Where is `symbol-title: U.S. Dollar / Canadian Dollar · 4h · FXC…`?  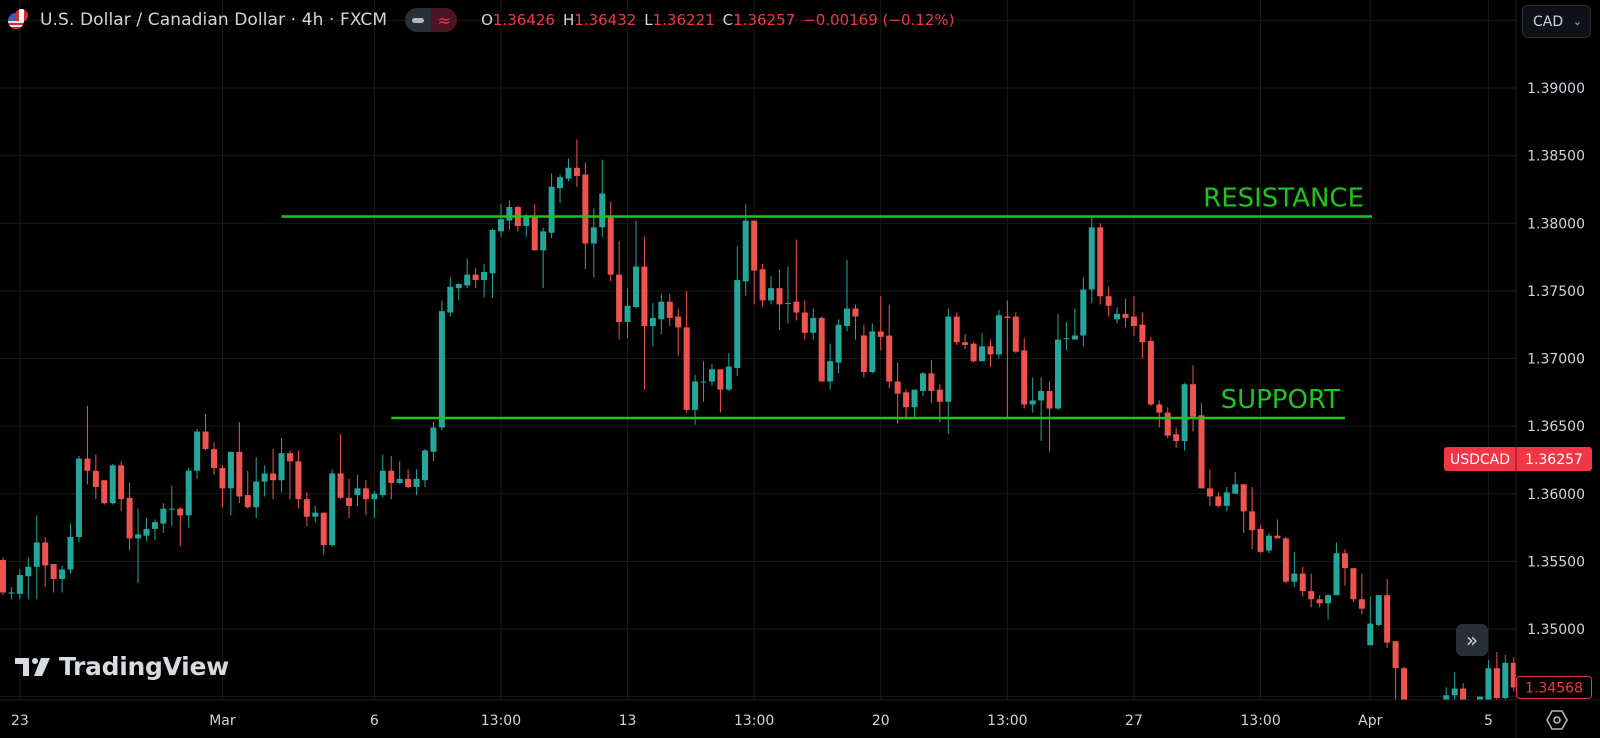 symbol-title: U.S. Dollar / Canadian Dollar · 4h · FXC… is located at coordinates (214, 20).